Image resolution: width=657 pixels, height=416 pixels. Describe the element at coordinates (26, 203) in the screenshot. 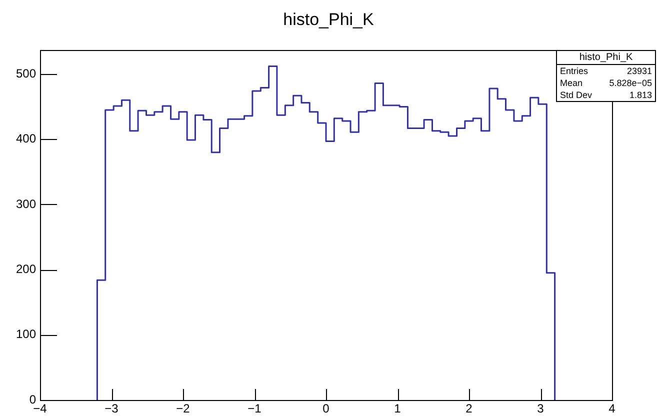

I see `y-tick-label: 300` at that location.